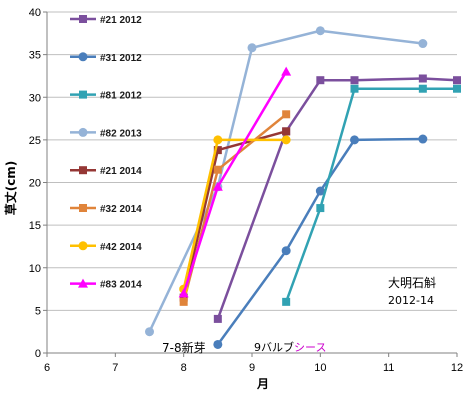 The height and width of the screenshot is (400, 476). What do you see at coordinates (121, 247) in the screenshot?
I see `legend-label: #42 2014` at bounding box center [121, 247].